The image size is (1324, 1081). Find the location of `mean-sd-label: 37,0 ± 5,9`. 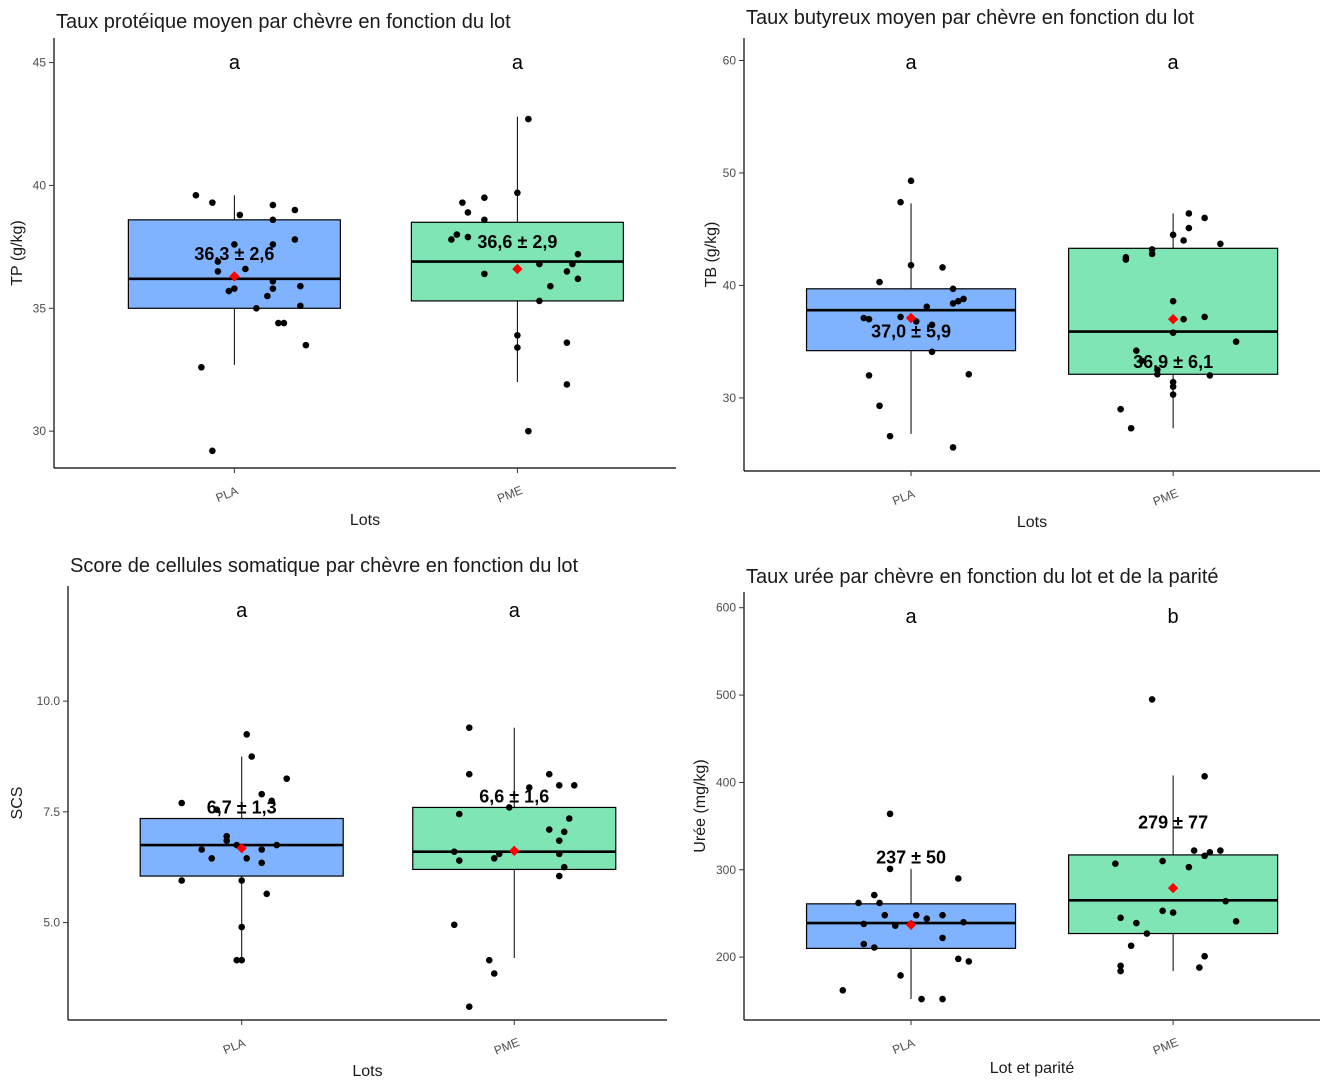

mean-sd-label: 37,0 ± 5,9 is located at coordinates (911, 332).